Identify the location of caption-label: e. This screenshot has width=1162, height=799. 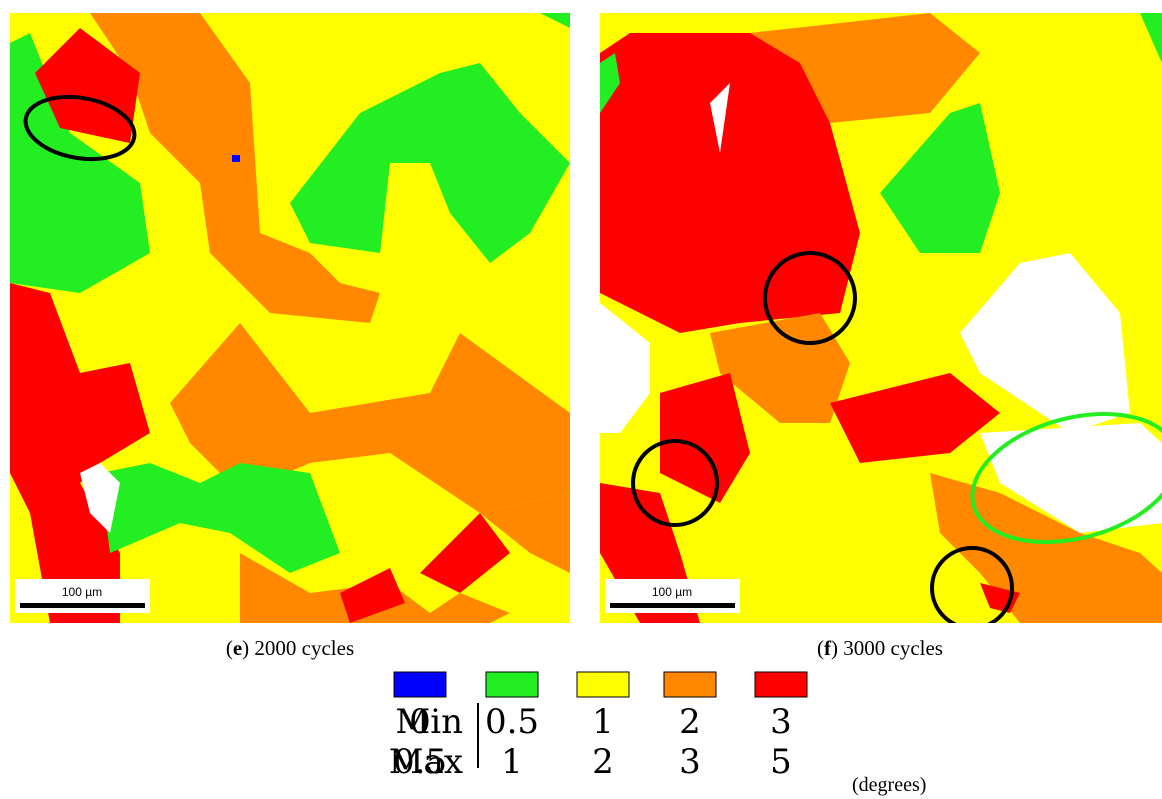
(237, 648).